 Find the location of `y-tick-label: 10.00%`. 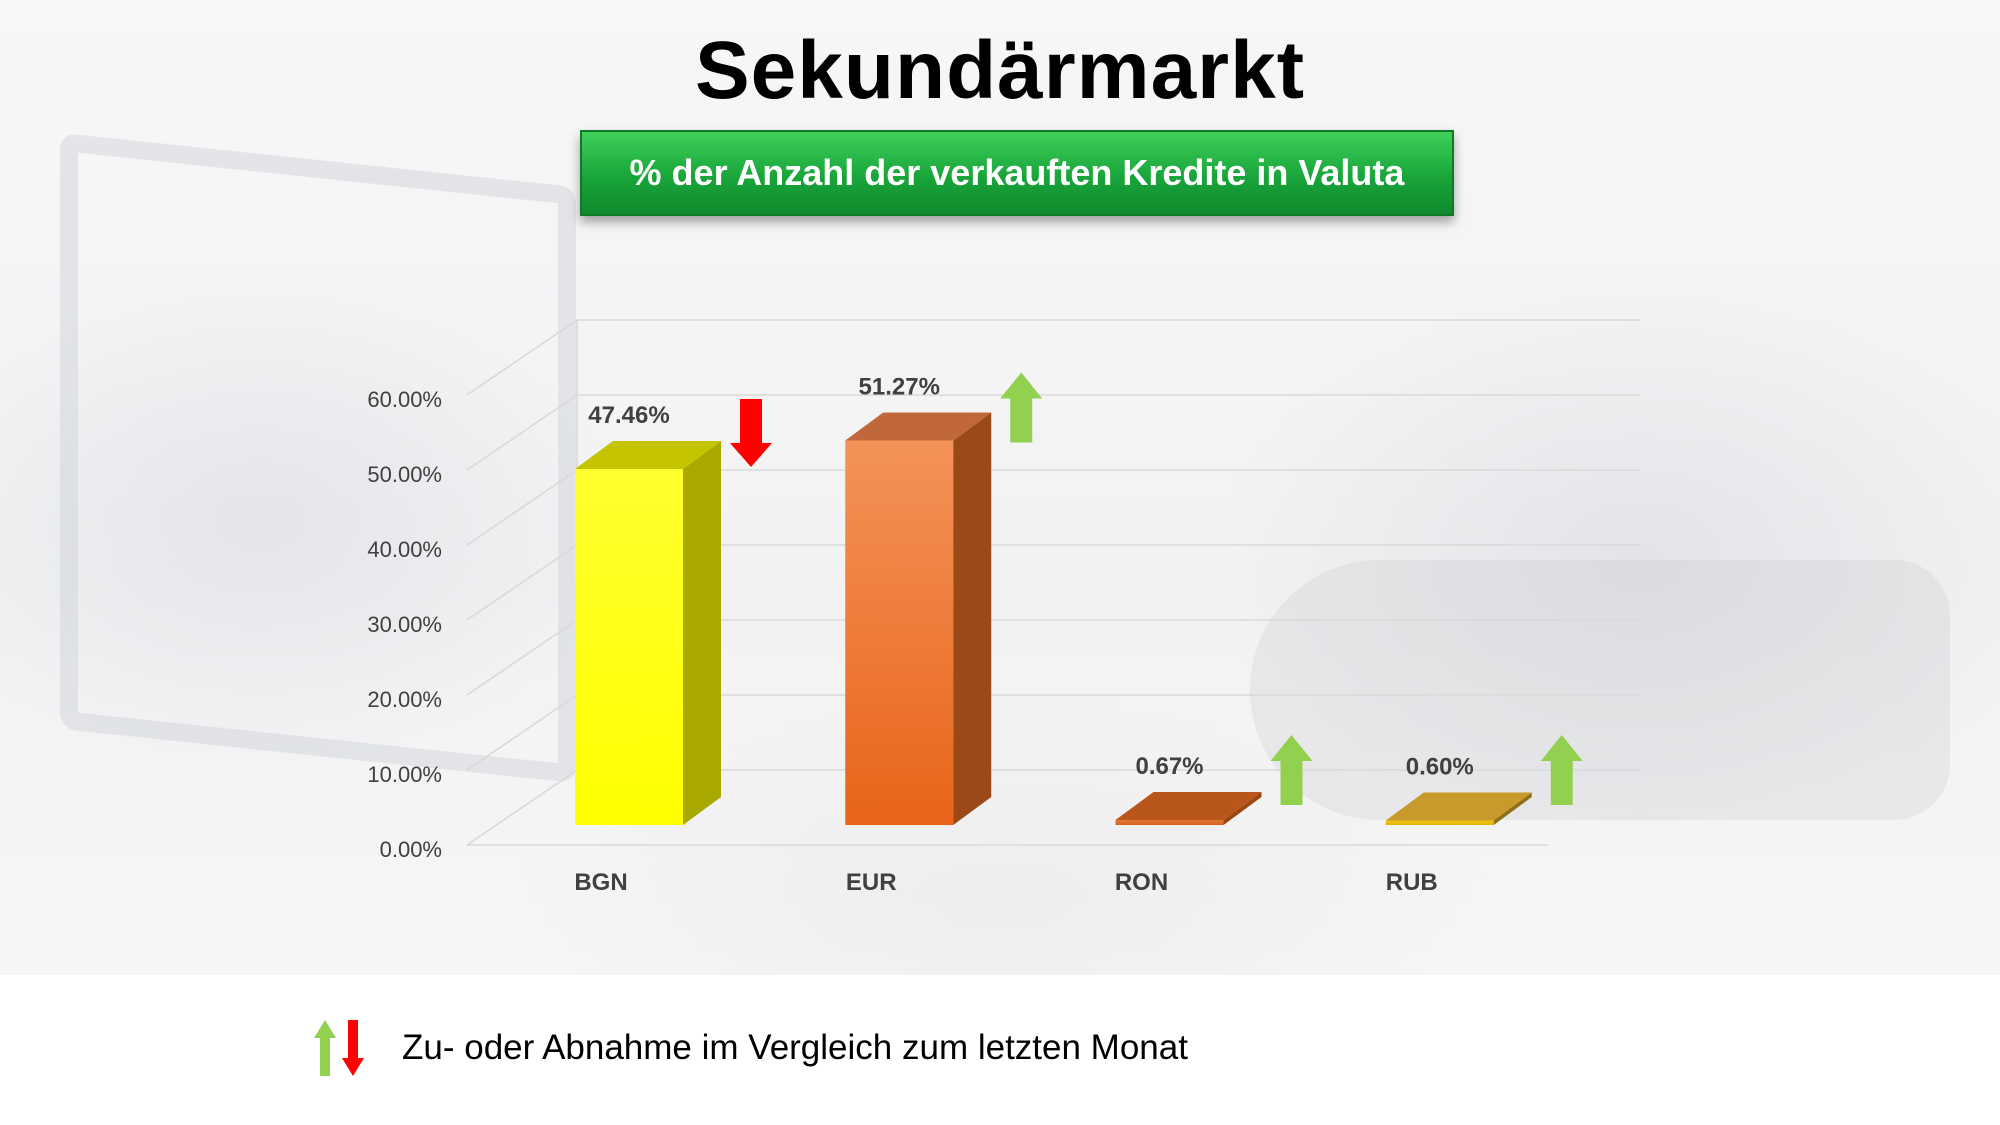

y-tick-label: 10.00% is located at coordinates (404, 774).